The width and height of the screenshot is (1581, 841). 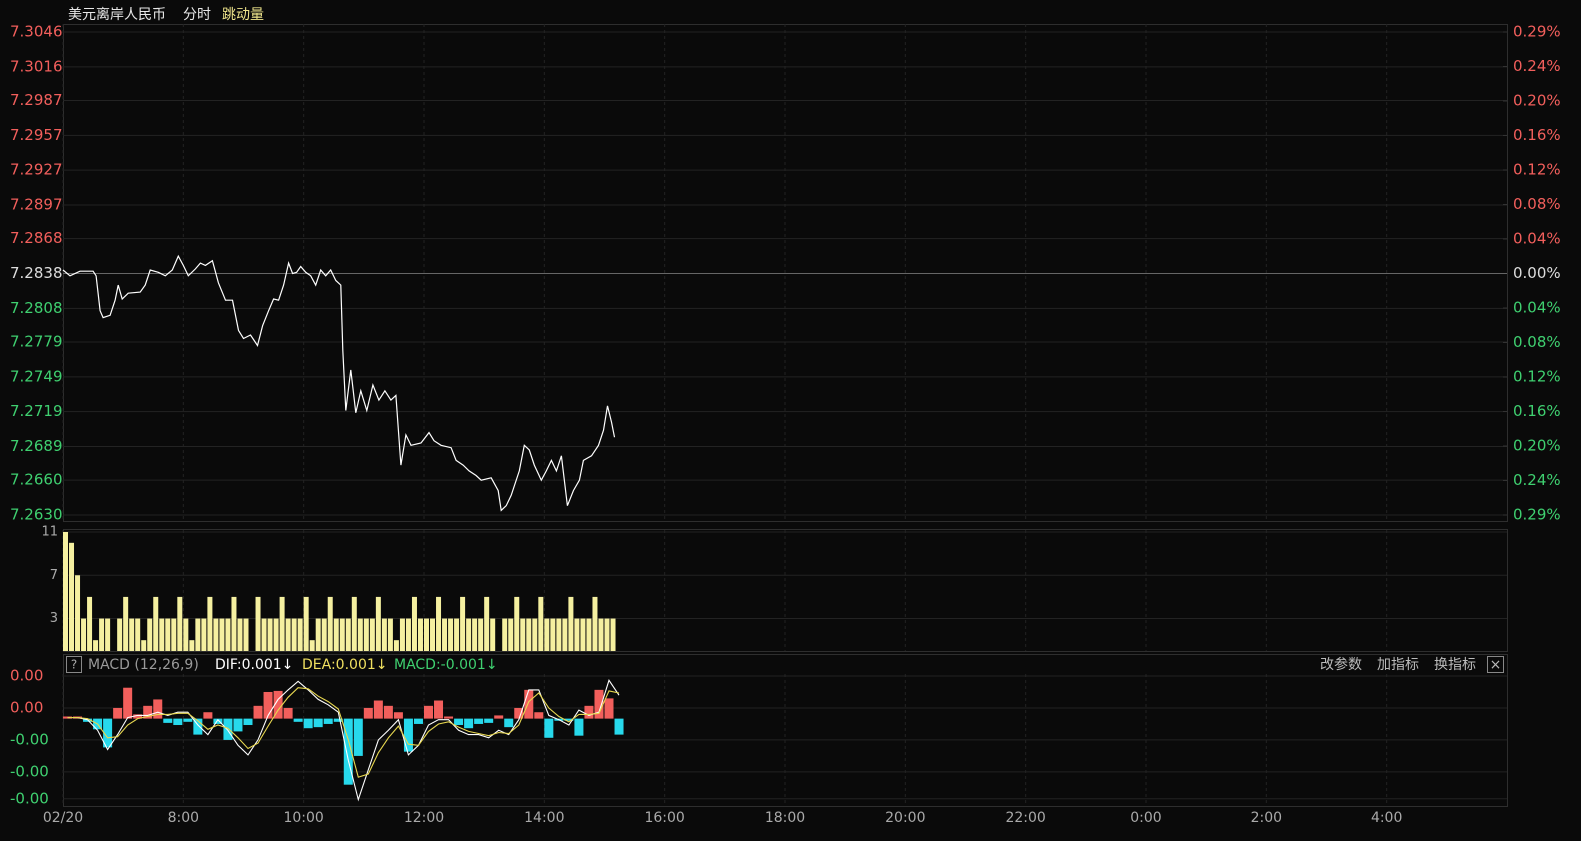 I want to click on y2-tick-label: 0.08%, so click(x=1537, y=342).